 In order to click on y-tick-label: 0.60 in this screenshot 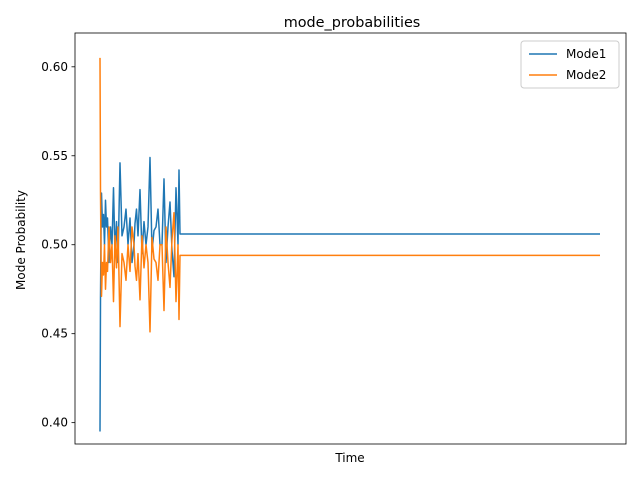, I will do `click(54, 67)`.